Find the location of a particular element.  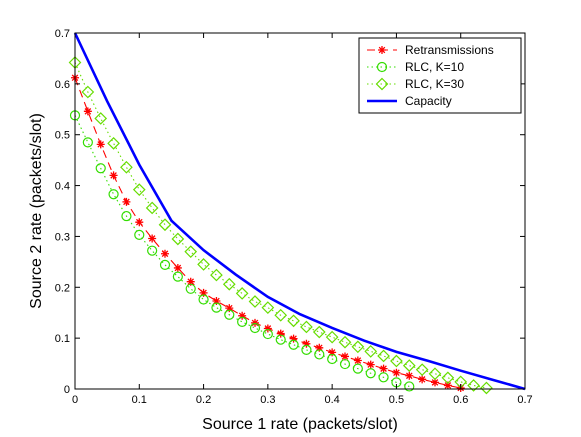

legend-label: Capacity is located at coordinates (428, 101).